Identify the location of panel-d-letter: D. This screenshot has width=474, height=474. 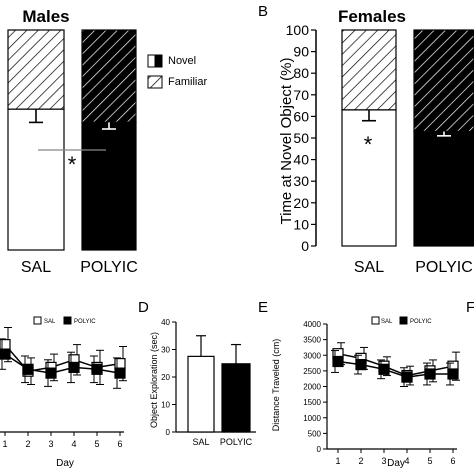
(143, 307).